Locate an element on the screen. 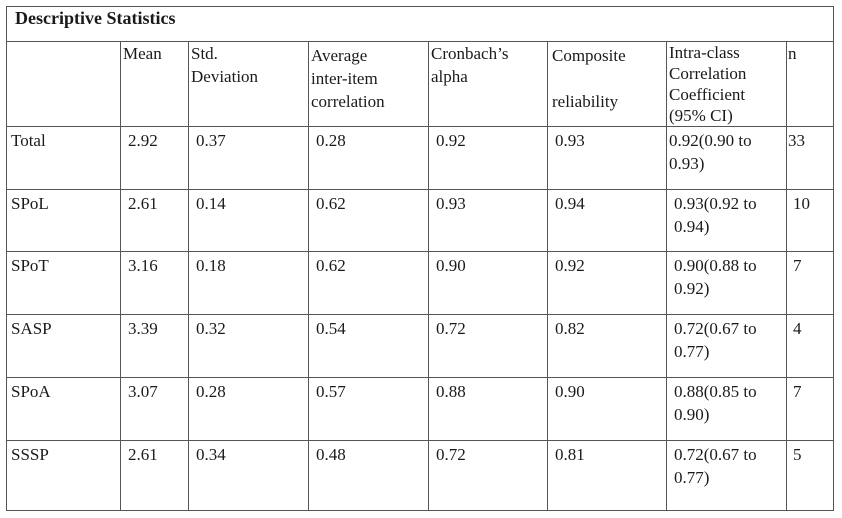  header-composite: Composite reliability is located at coordinates (589, 78).